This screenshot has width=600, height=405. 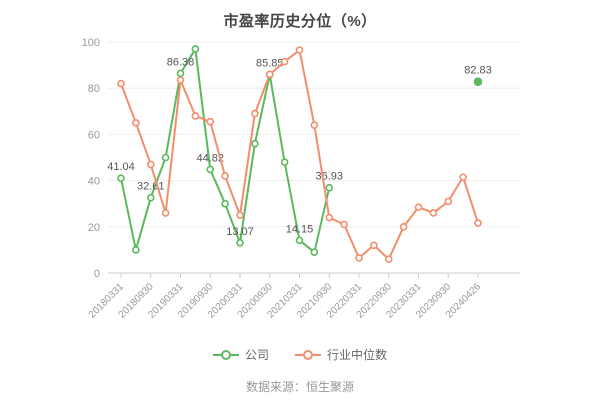 I want to click on y-axis-tick-label: 40, so click(x=94, y=182).